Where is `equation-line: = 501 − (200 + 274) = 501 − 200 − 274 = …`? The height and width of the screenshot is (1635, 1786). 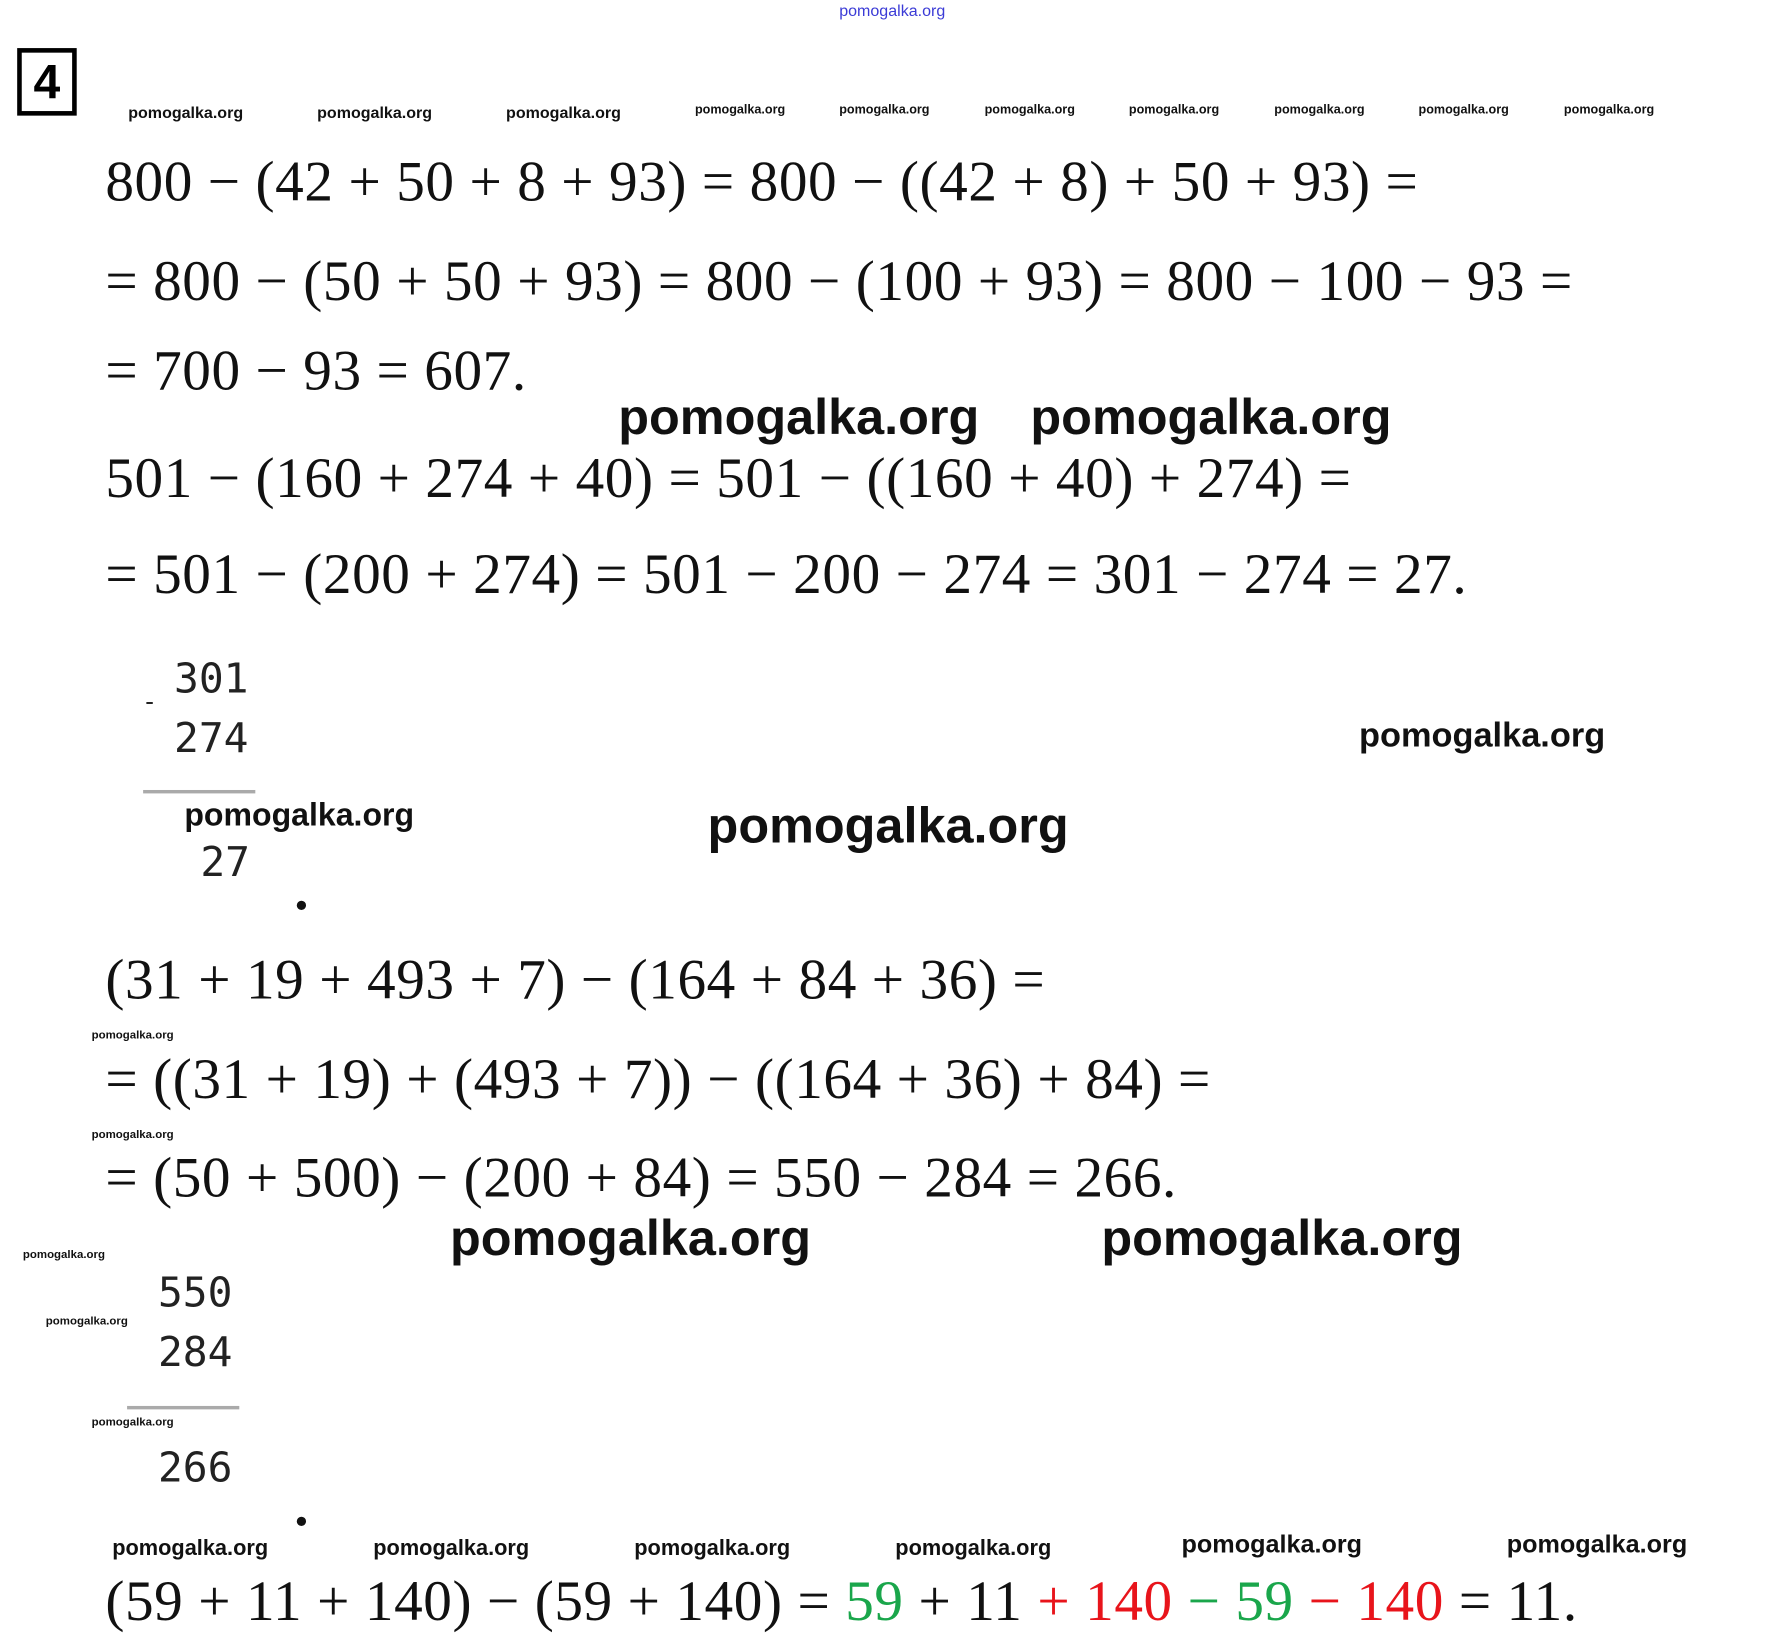
equation-line: = 501 − (200 + 274) = 501 − 200 − 274 = … is located at coordinates (786, 573).